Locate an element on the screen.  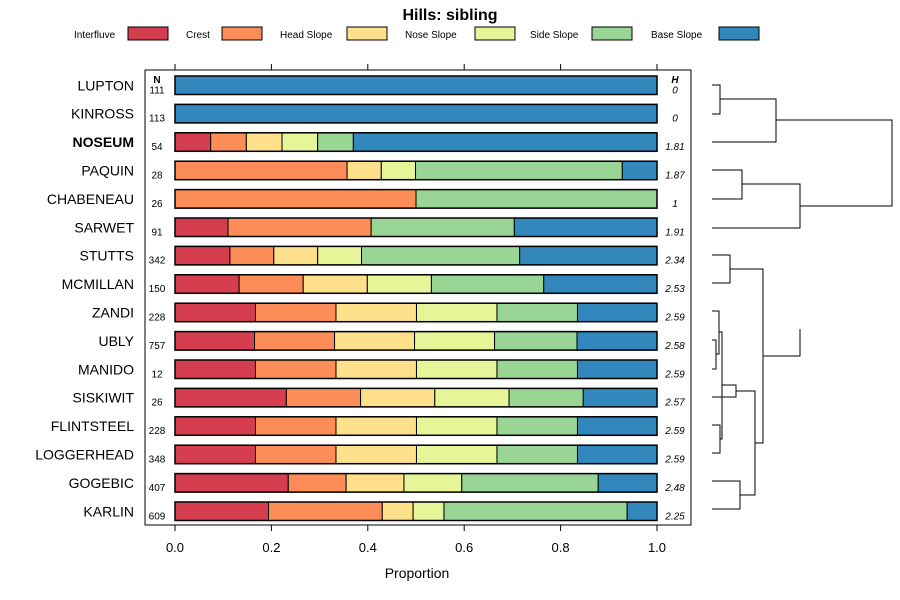
h-value: 1.87 is located at coordinates (675, 175).